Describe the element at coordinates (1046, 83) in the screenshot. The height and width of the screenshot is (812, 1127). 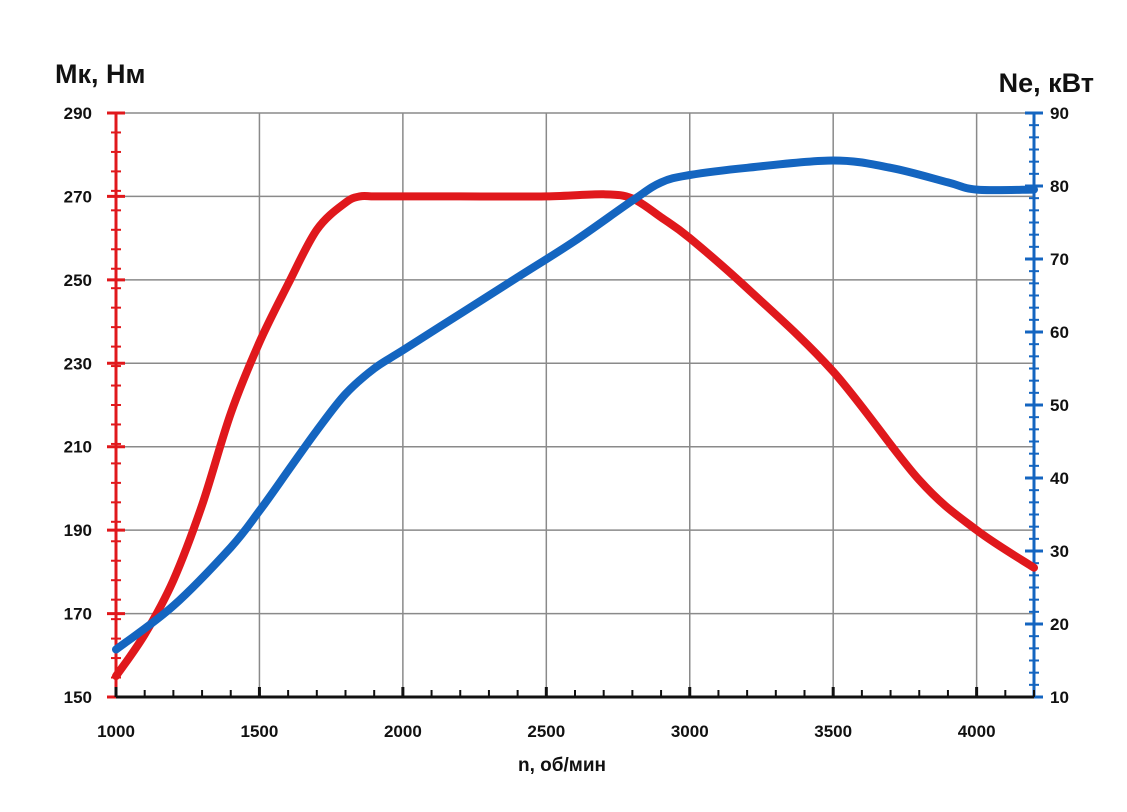
I see `right-axis-title: Ne, кВт` at that location.